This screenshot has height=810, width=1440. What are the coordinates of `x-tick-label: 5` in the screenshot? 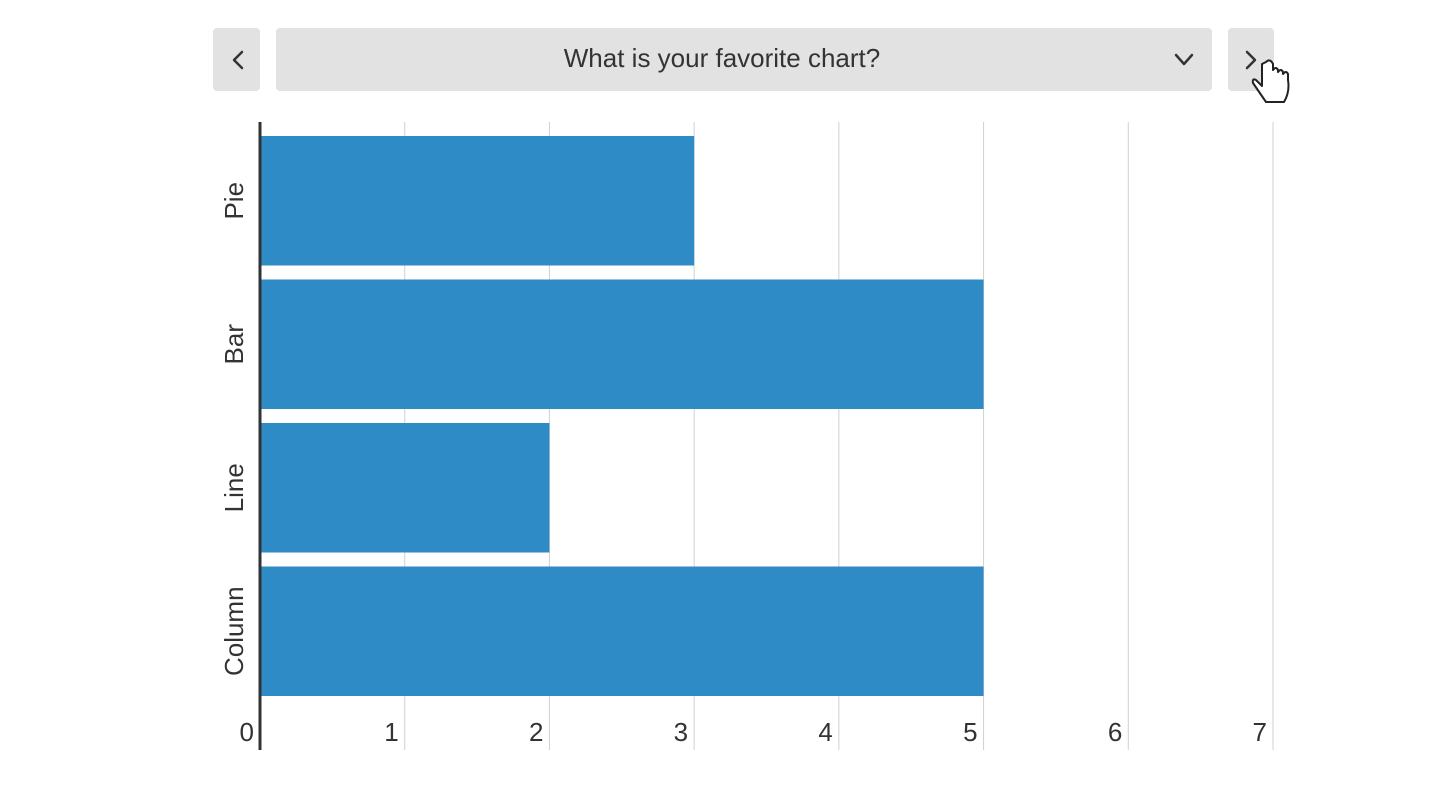 It's located at (970, 732).